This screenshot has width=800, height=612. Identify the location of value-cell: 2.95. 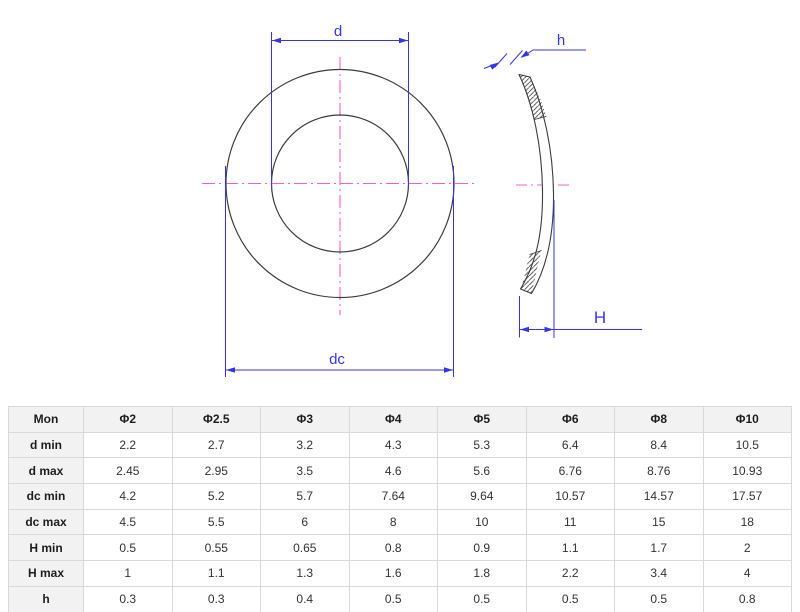
(216, 471).